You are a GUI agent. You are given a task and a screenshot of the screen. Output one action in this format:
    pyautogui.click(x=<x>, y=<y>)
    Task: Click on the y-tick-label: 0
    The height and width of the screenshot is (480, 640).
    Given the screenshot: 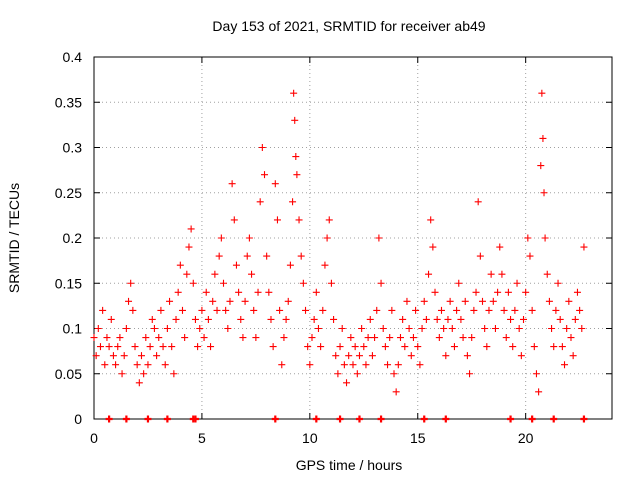 What is the action you would take?
    pyautogui.click(x=78, y=419)
    